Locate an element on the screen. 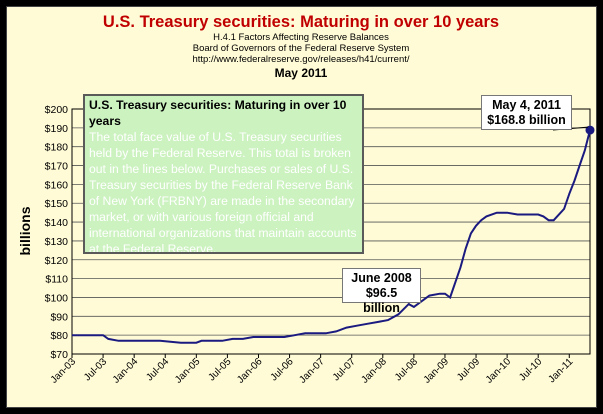 The width and height of the screenshot is (603, 414). y-tick-label: $180 is located at coordinates (57, 148).